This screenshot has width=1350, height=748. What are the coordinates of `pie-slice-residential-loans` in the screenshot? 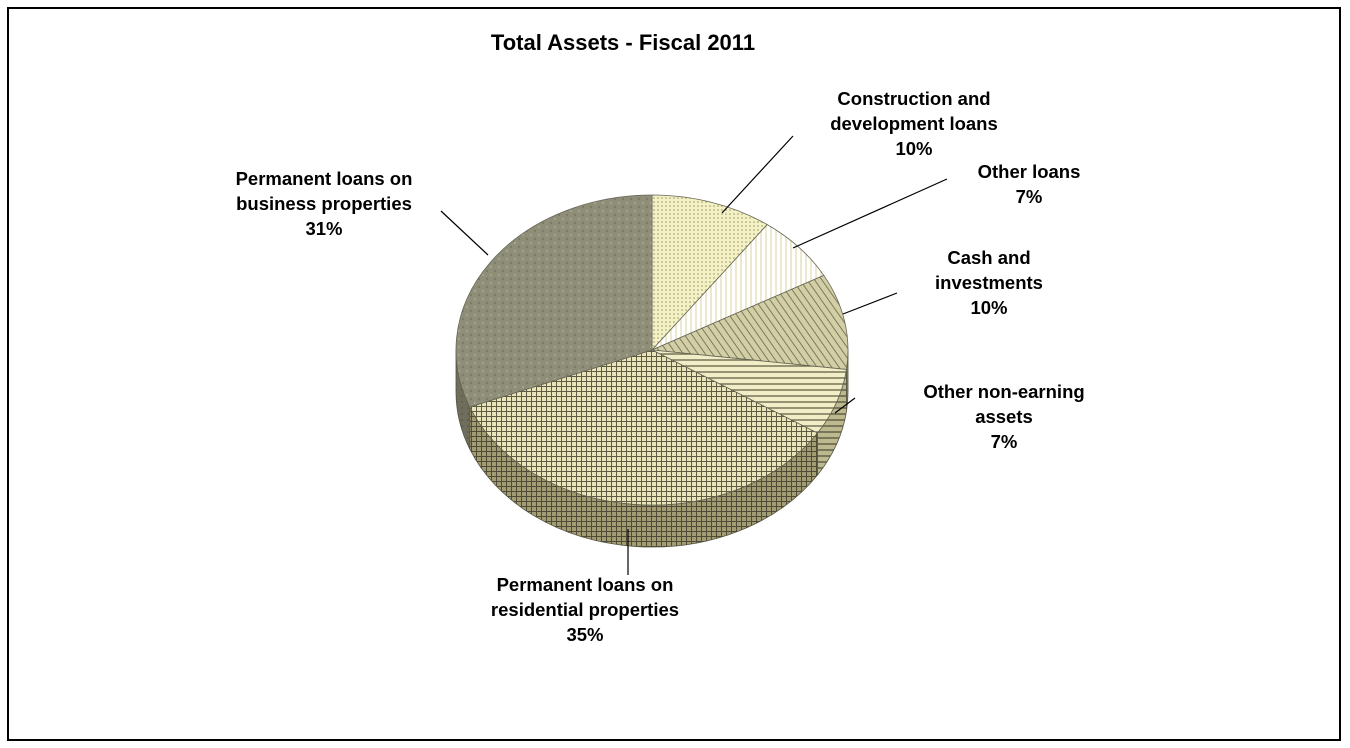 It's located at (644, 427).